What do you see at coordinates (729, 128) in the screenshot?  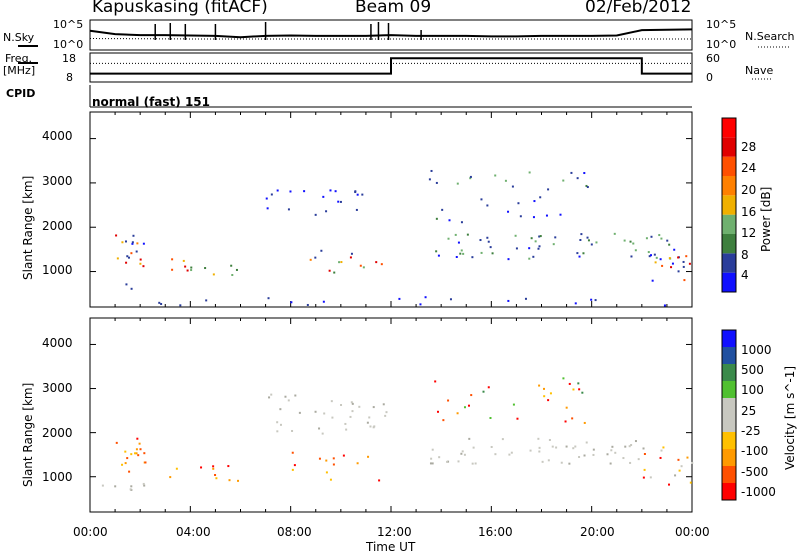 I see `power-colorbar-segment` at bounding box center [729, 128].